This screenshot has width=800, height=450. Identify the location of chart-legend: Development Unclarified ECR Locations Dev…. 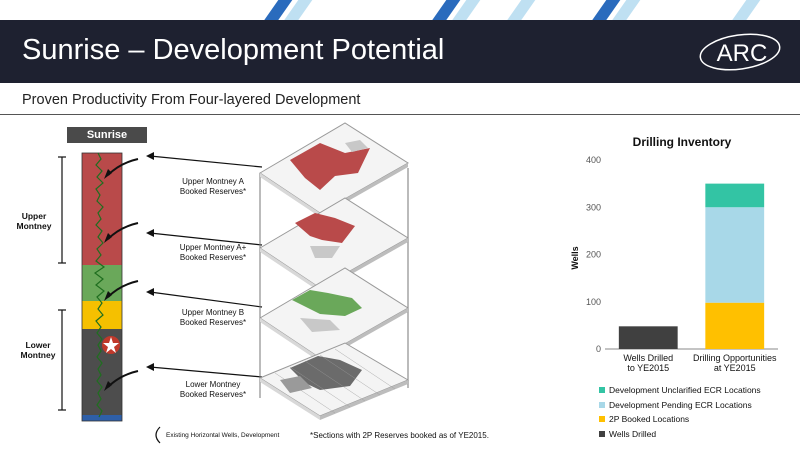
(680, 412).